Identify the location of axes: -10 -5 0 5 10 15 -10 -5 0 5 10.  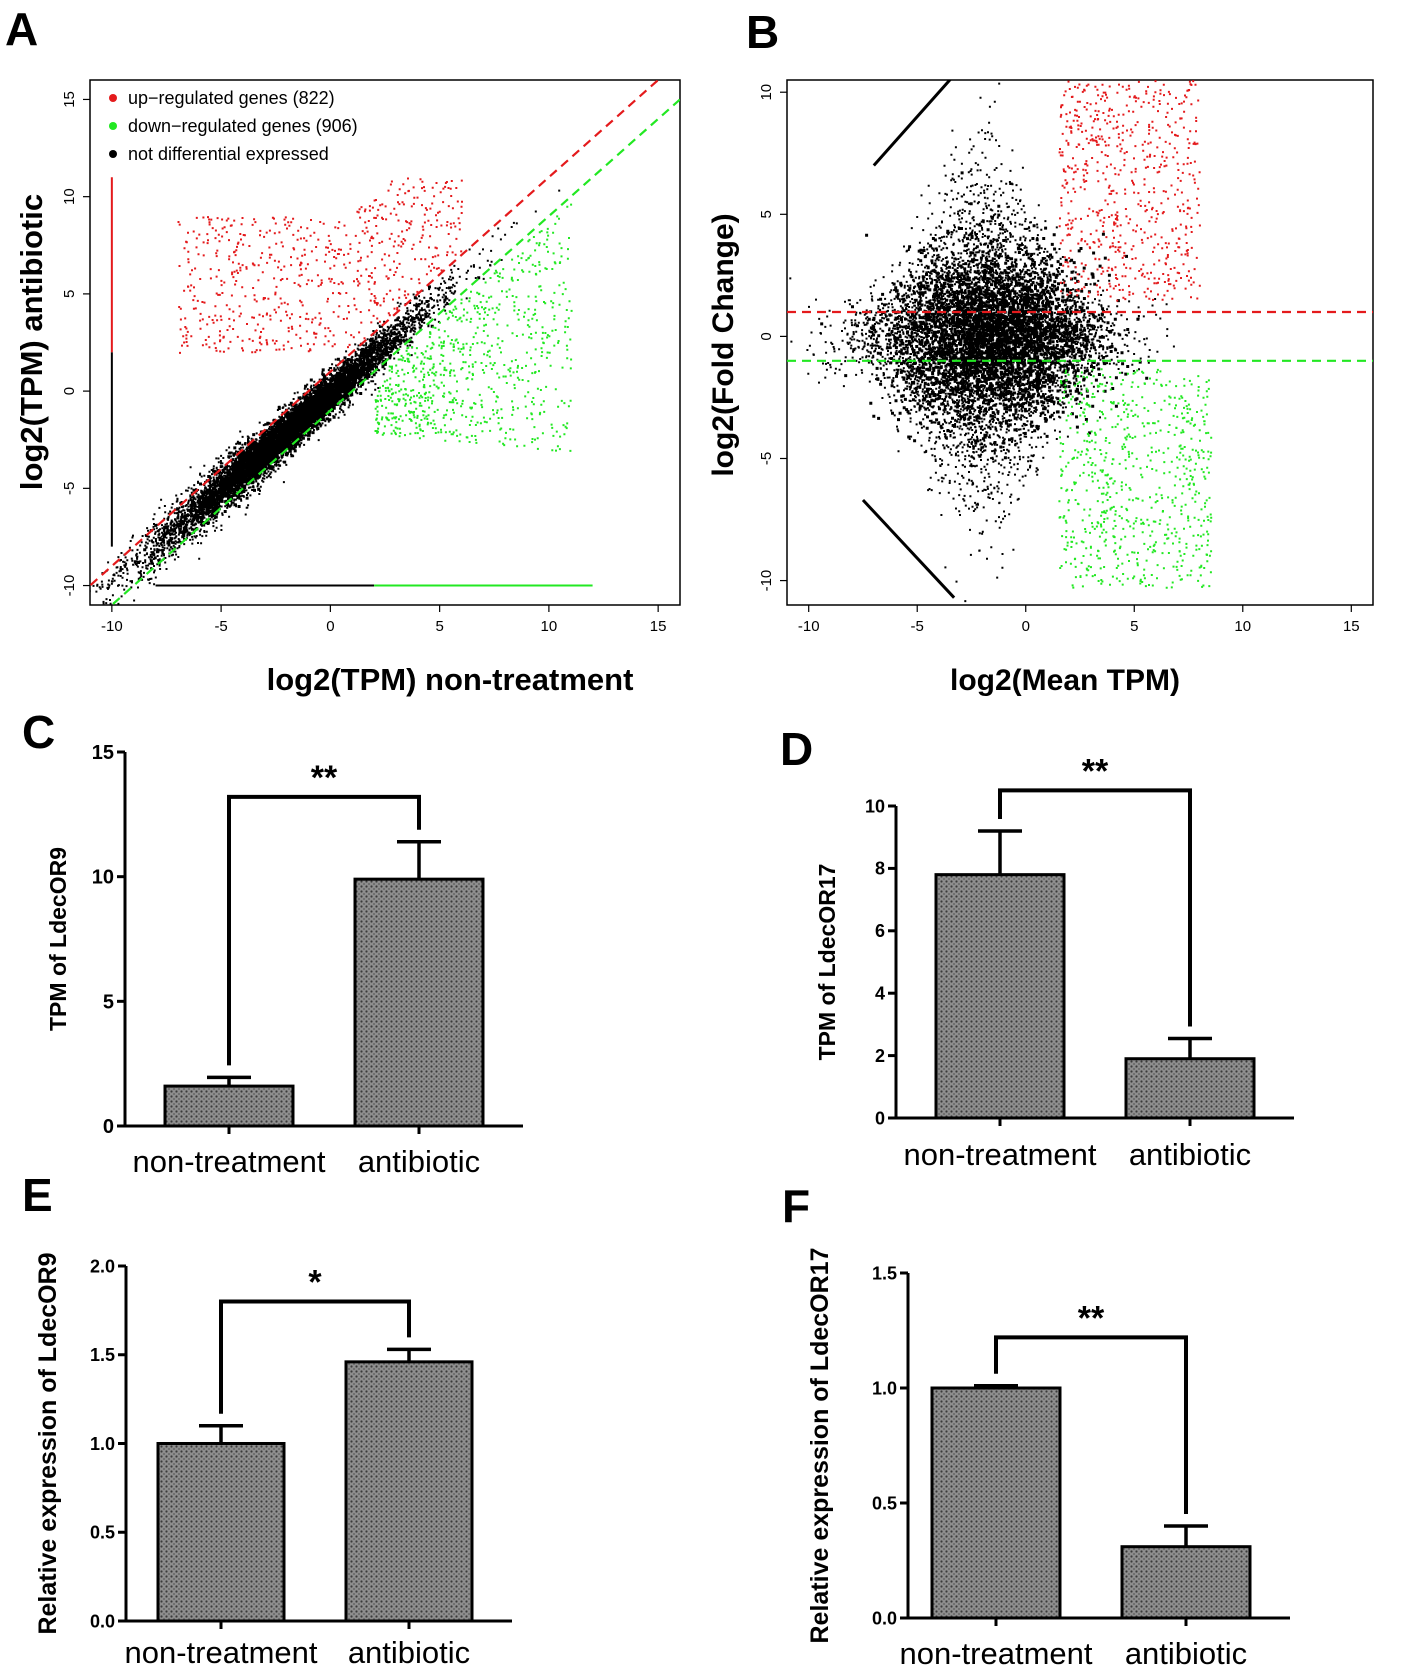
(1059, 359).